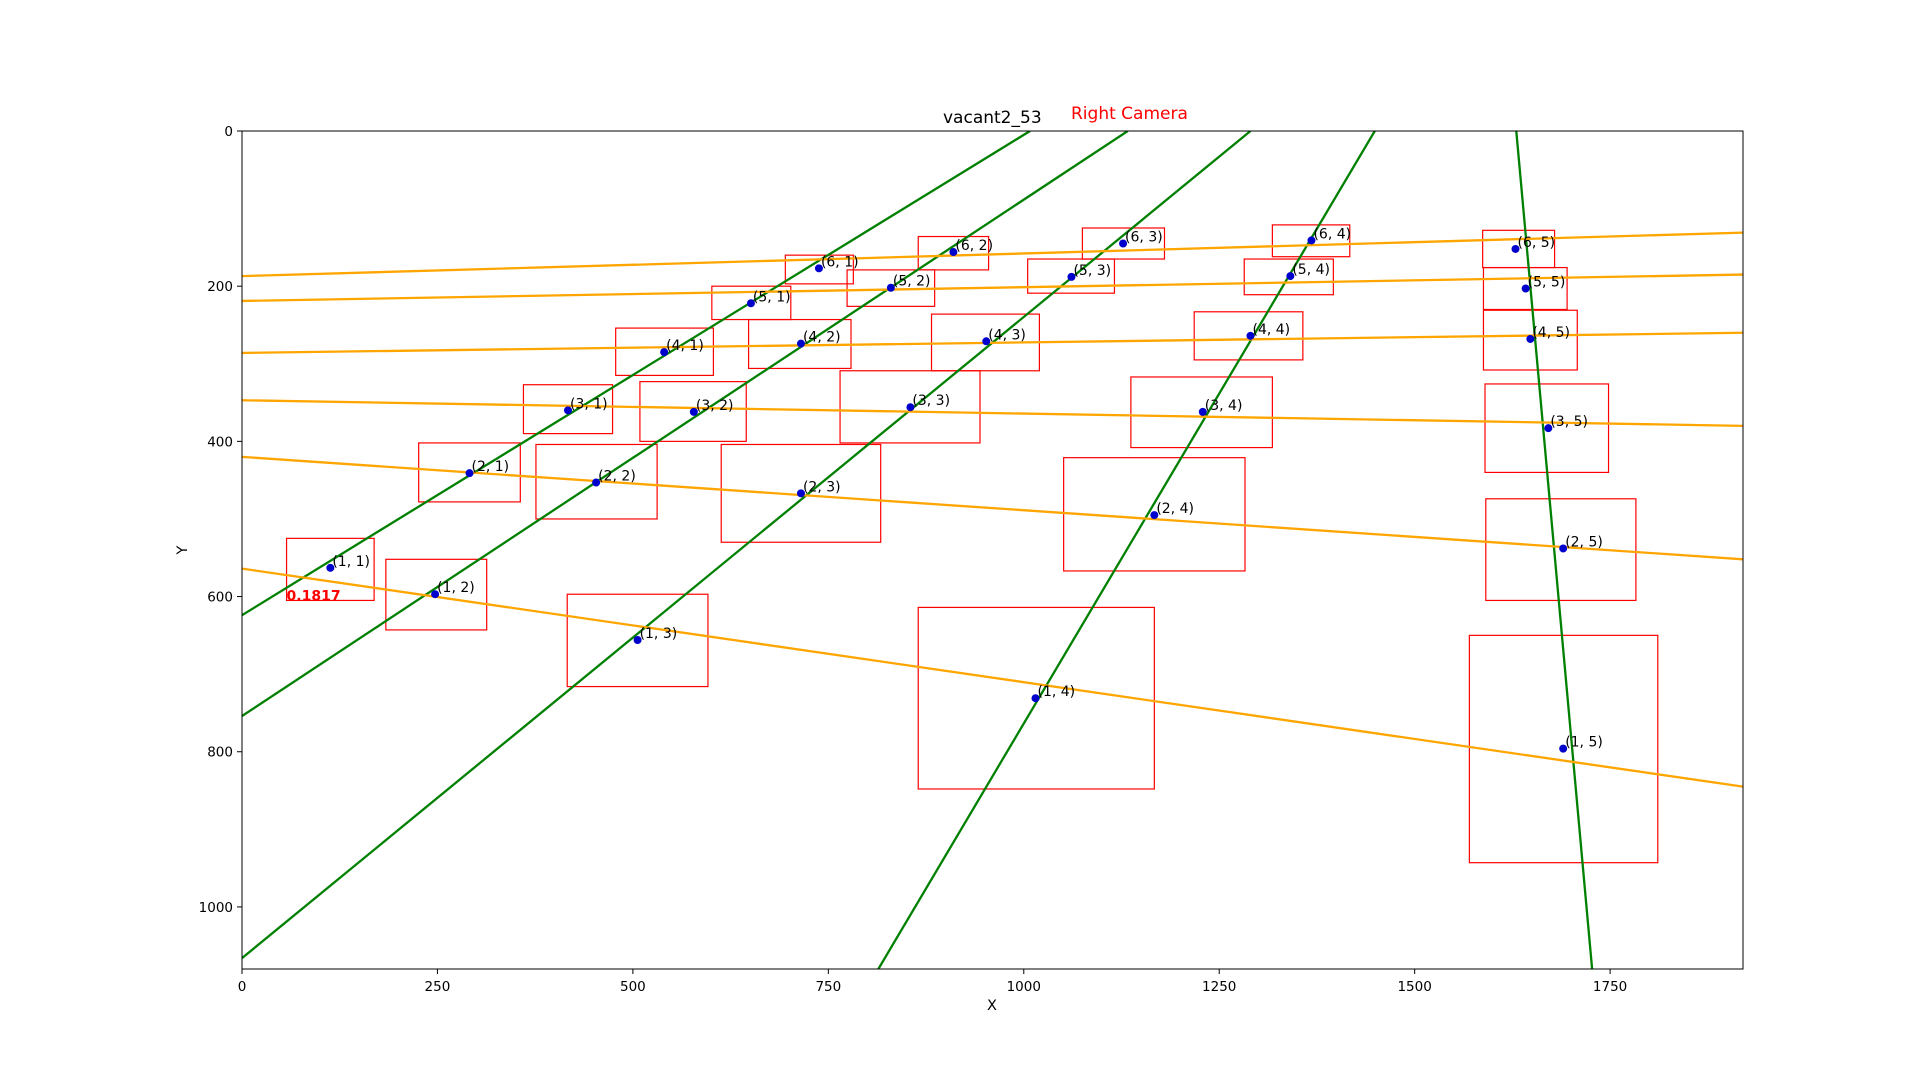 The height and width of the screenshot is (1080, 1920). I want to click on y-tick-label: 400, so click(220, 442).